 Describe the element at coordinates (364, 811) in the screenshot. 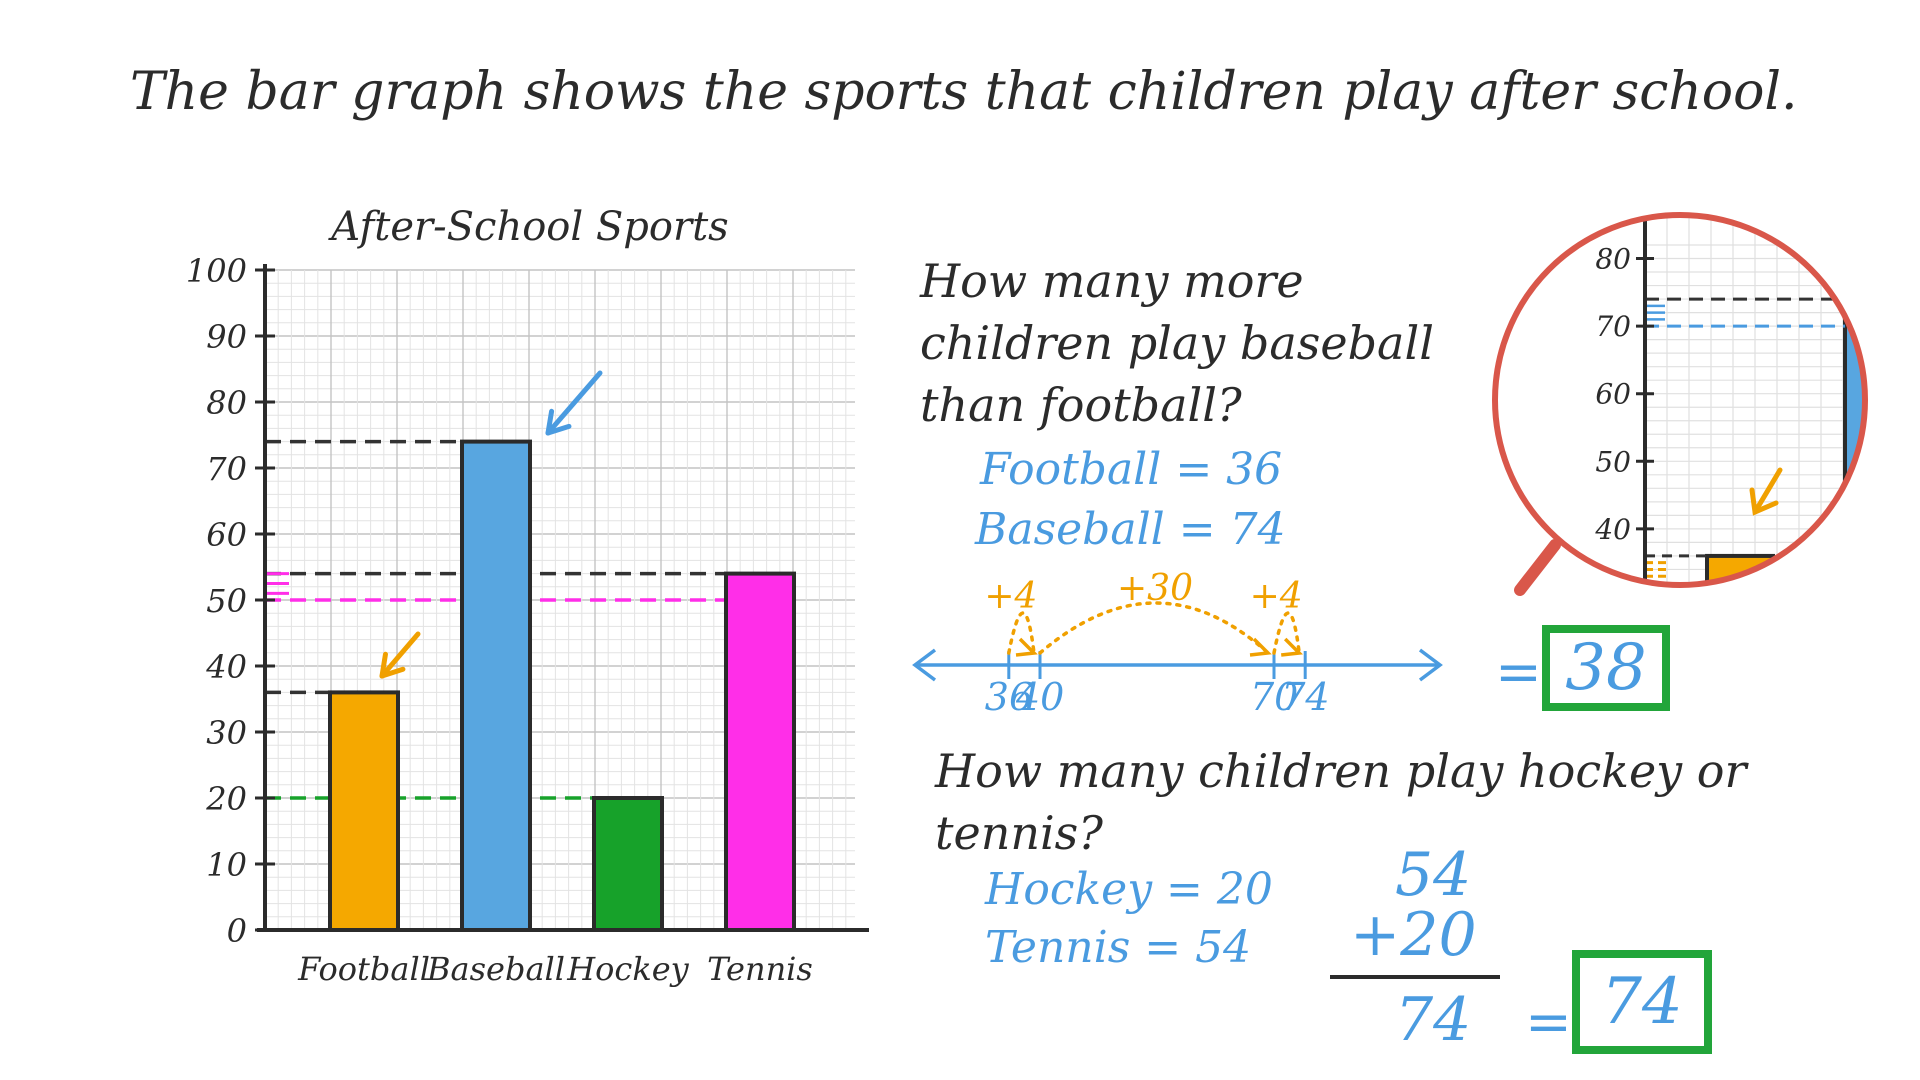

I see `bar-football` at that location.